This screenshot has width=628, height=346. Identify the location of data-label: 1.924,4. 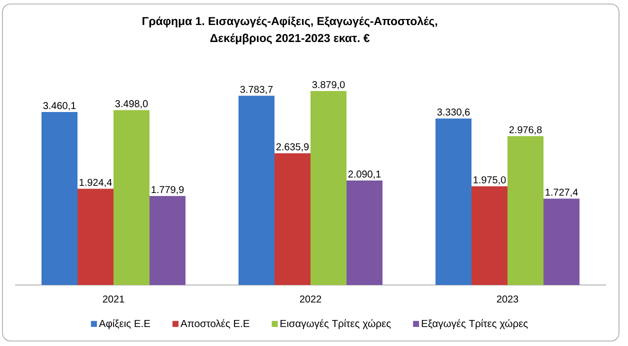
(96, 183).